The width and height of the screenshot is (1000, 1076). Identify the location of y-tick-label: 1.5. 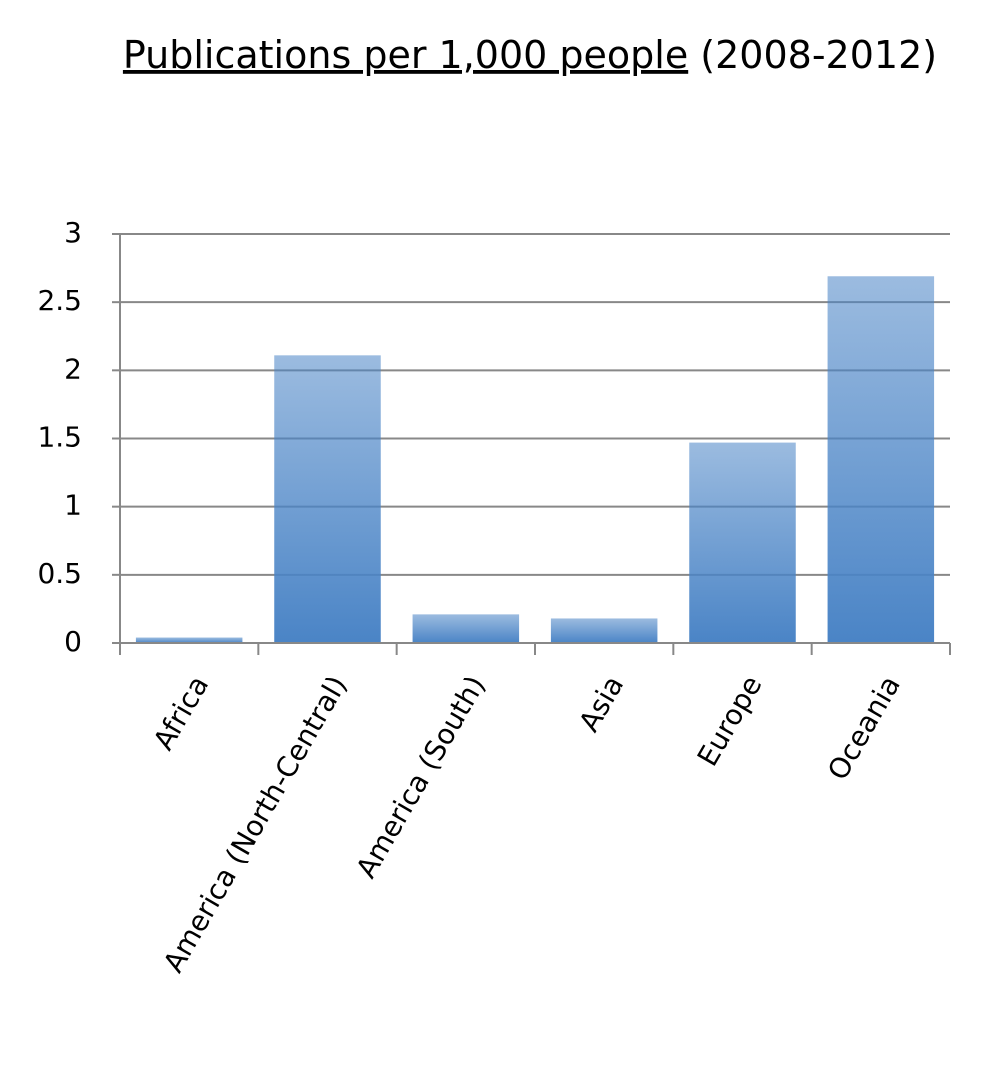
(59, 437).